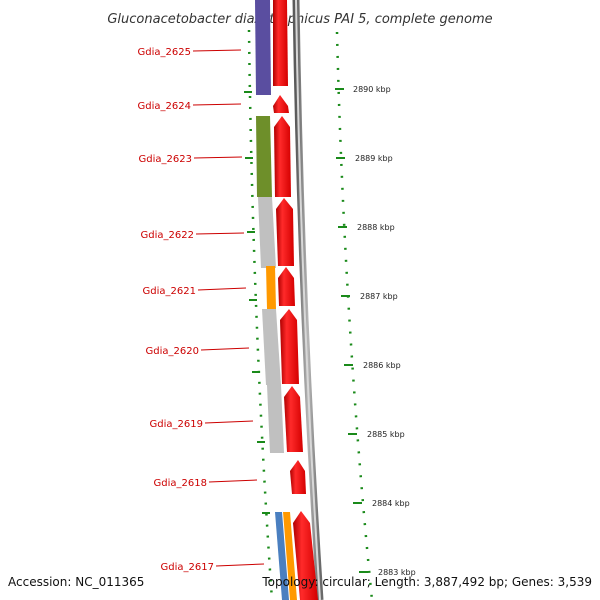 The height and width of the screenshot is (600, 600). I want to click on scale-label-2884: 2884 kbp, so click(391, 503).